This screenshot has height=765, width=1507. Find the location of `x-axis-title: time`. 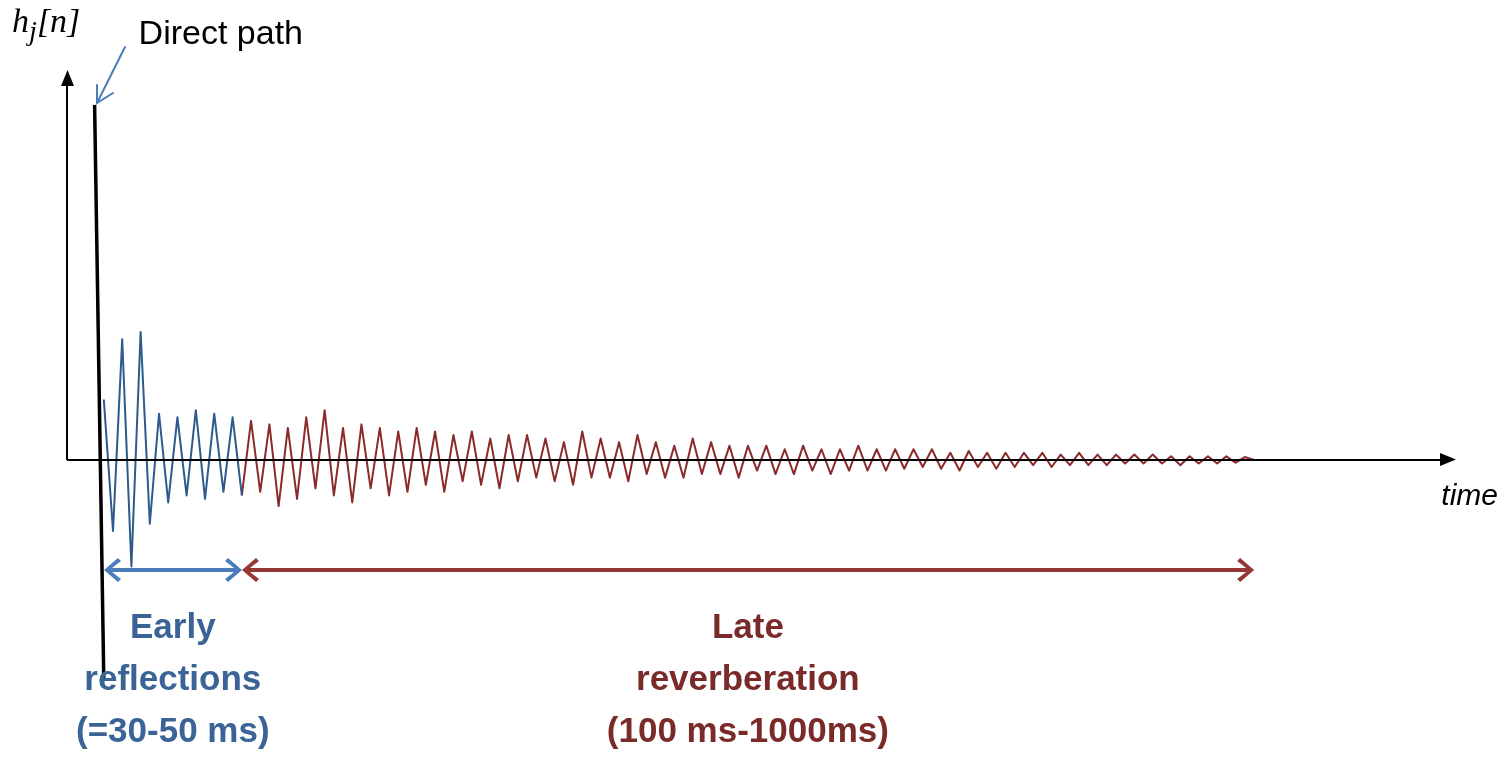

x-axis-title: time is located at coordinates (1469, 494).